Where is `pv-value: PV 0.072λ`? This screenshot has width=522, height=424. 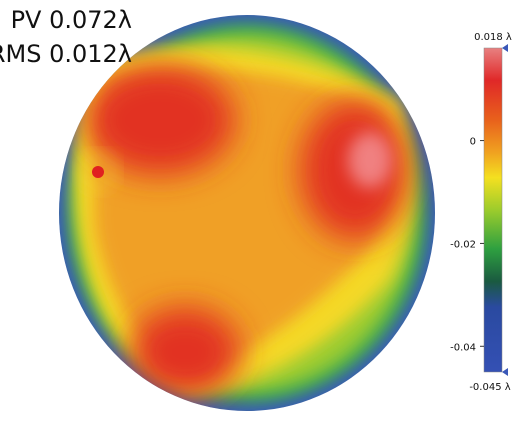
pv-value: PV 0.072λ is located at coordinates (71, 20).